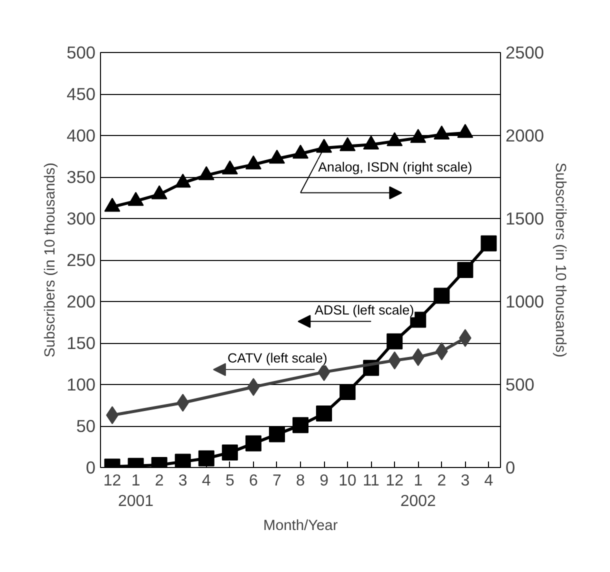 The height and width of the screenshot is (572, 610). Describe the element at coordinates (229, 481) in the screenshot. I see `x-tick-label: 5` at that location.